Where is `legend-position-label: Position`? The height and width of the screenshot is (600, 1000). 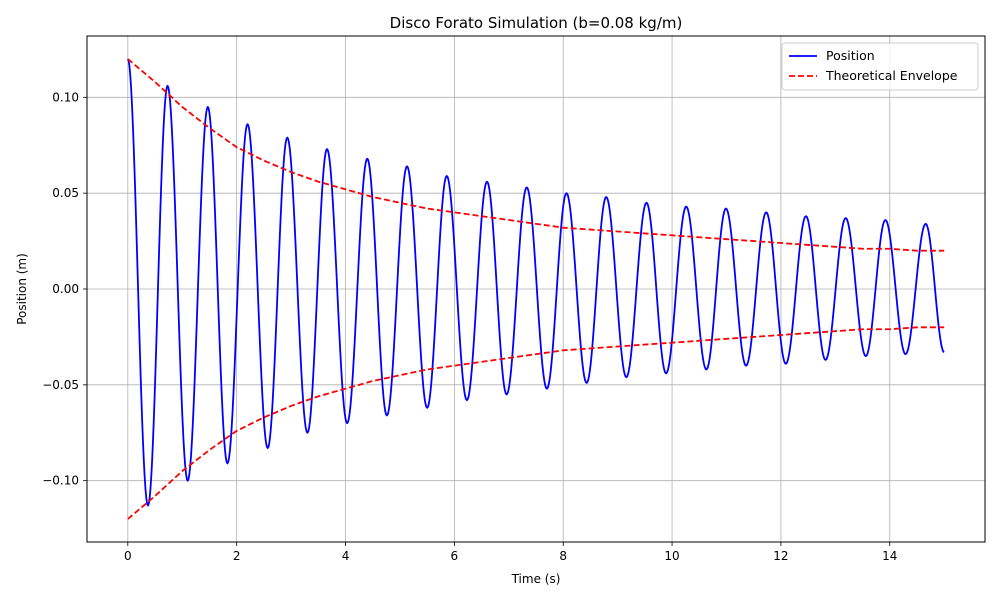 legend-position-label: Position is located at coordinates (850, 55).